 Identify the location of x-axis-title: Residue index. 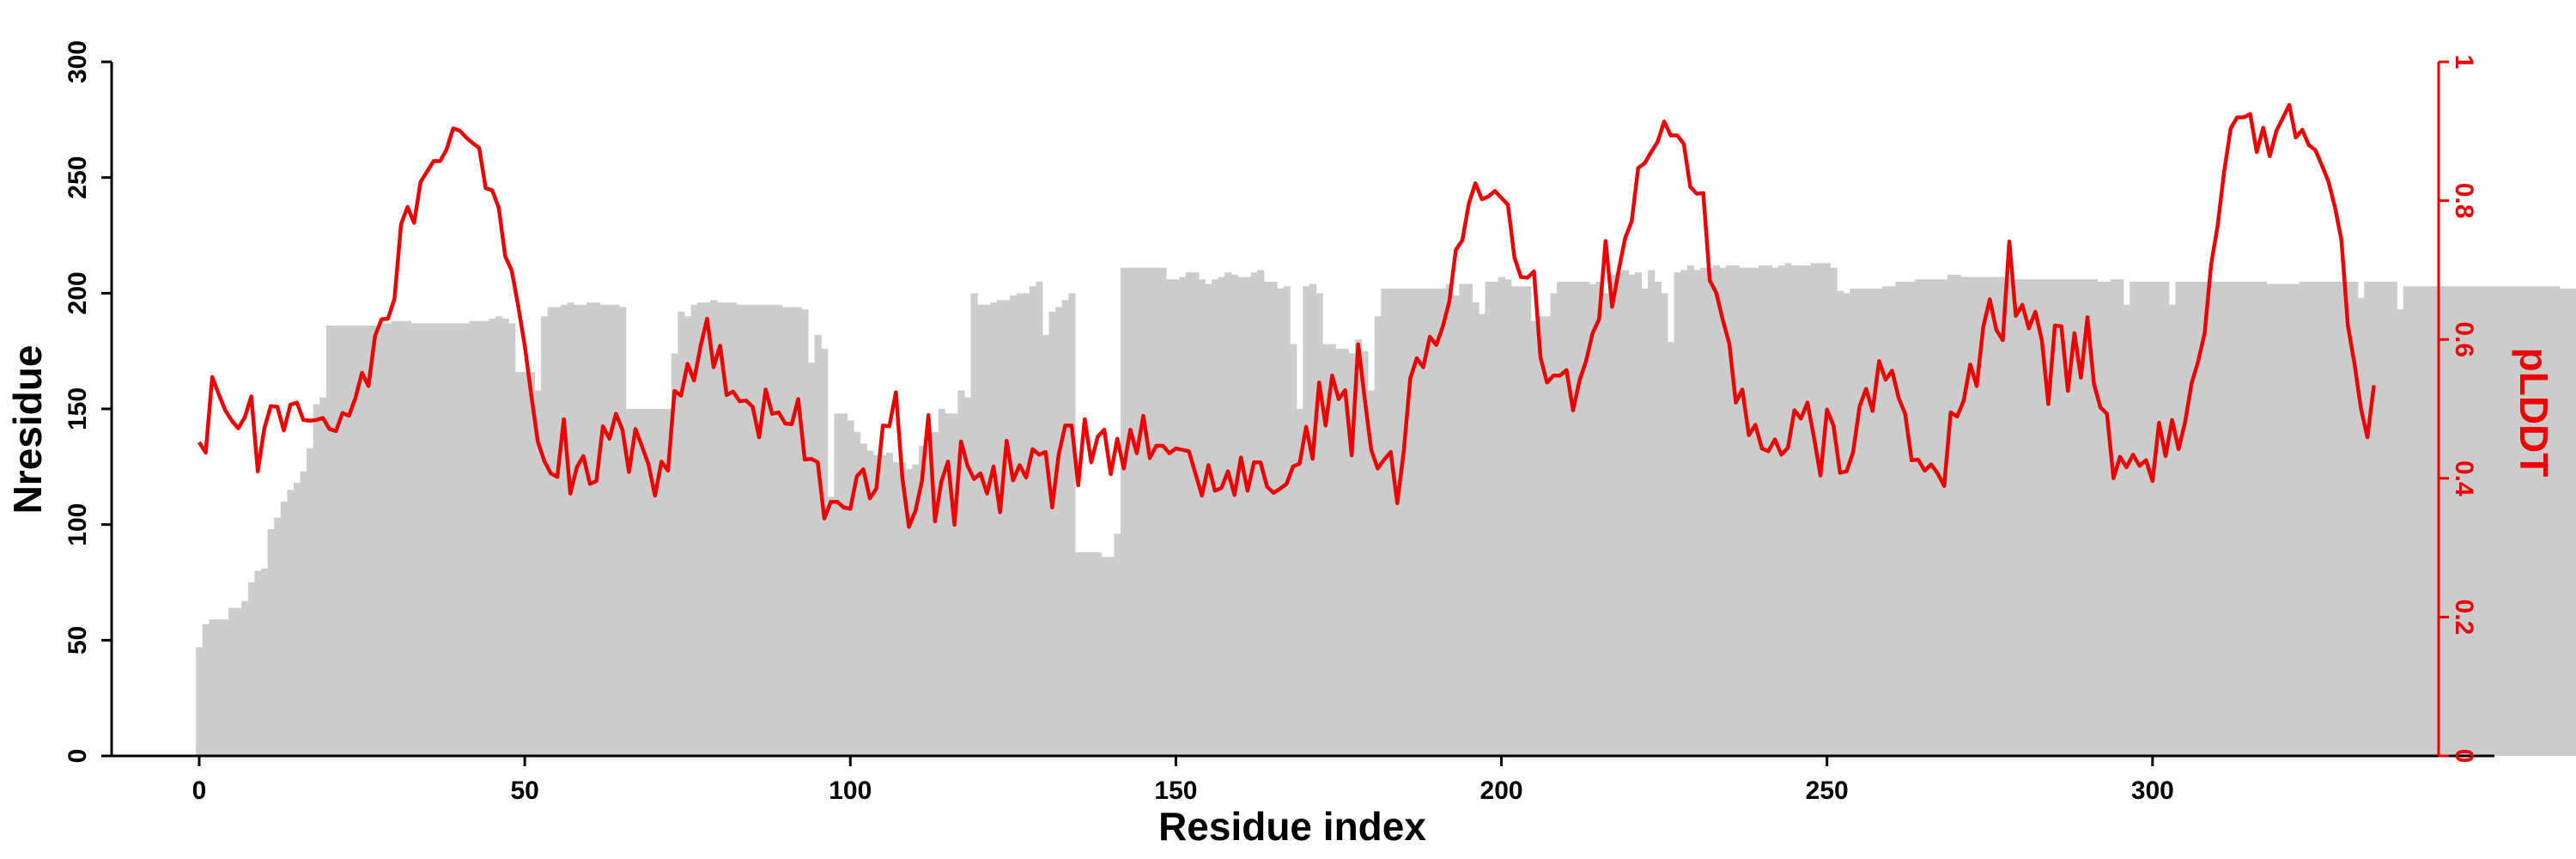
(1292, 827).